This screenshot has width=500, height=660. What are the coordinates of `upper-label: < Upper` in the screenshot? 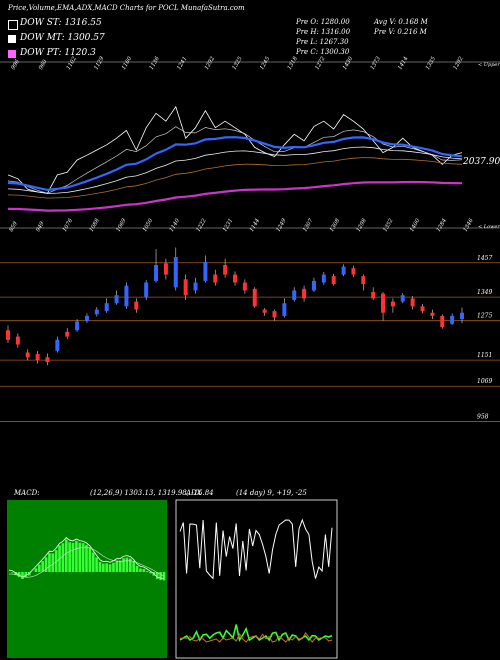 It's located at (489, 65).